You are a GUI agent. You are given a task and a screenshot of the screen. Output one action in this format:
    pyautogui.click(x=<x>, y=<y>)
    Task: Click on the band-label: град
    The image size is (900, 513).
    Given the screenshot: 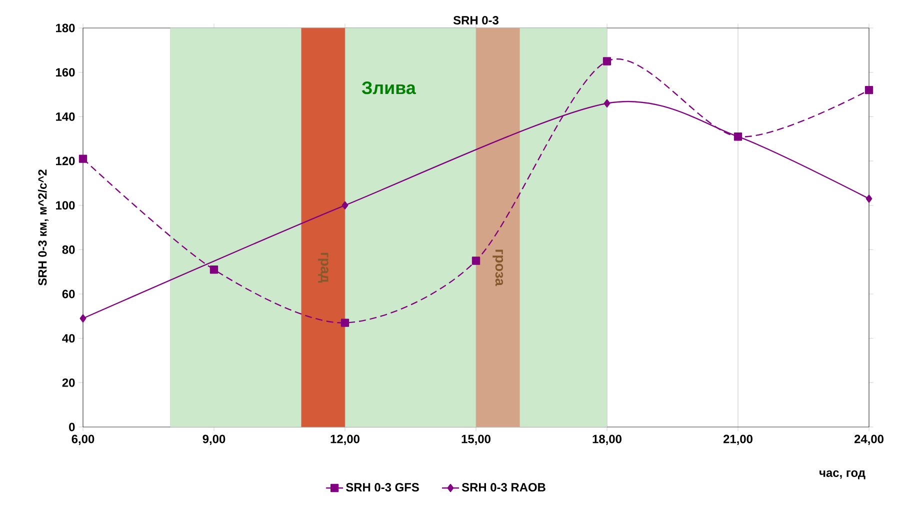 What is the action you would take?
    pyautogui.click(x=323, y=267)
    